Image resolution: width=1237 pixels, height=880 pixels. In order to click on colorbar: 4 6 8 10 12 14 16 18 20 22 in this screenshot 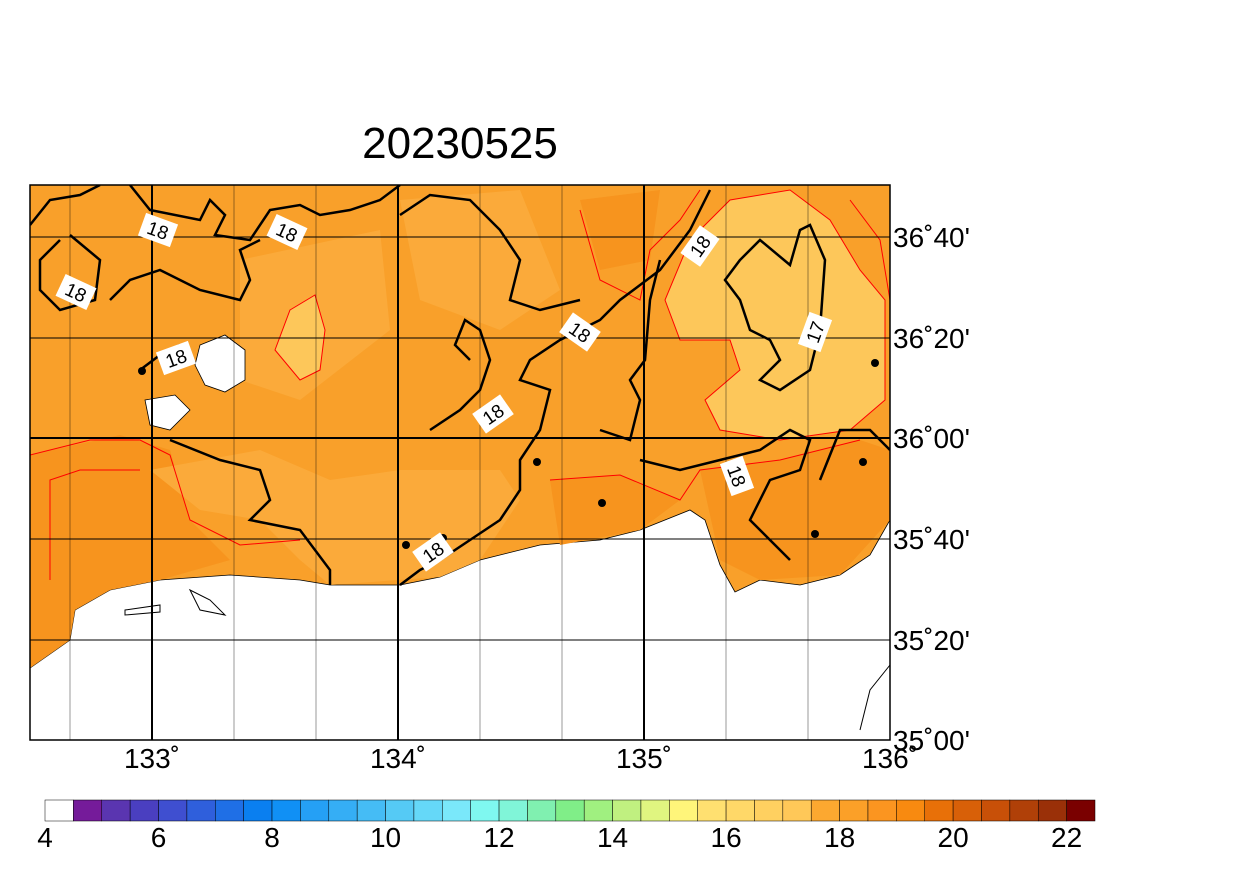, I will do `click(566, 826)`.